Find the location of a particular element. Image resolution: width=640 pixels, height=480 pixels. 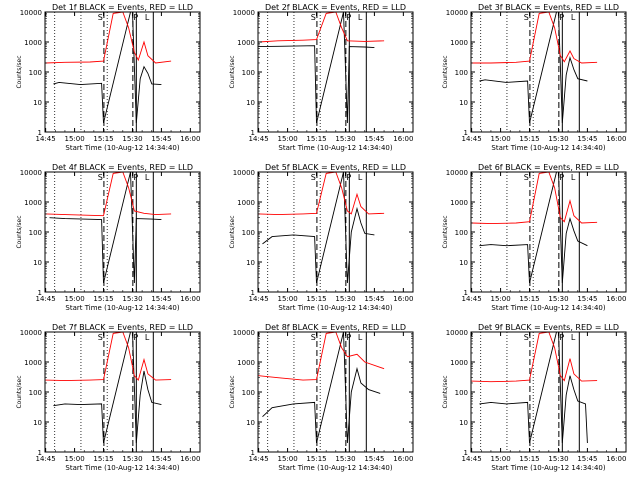

chart-title: Det 8f BLACK = Events, RED = LLD is located at coordinates (335, 327).